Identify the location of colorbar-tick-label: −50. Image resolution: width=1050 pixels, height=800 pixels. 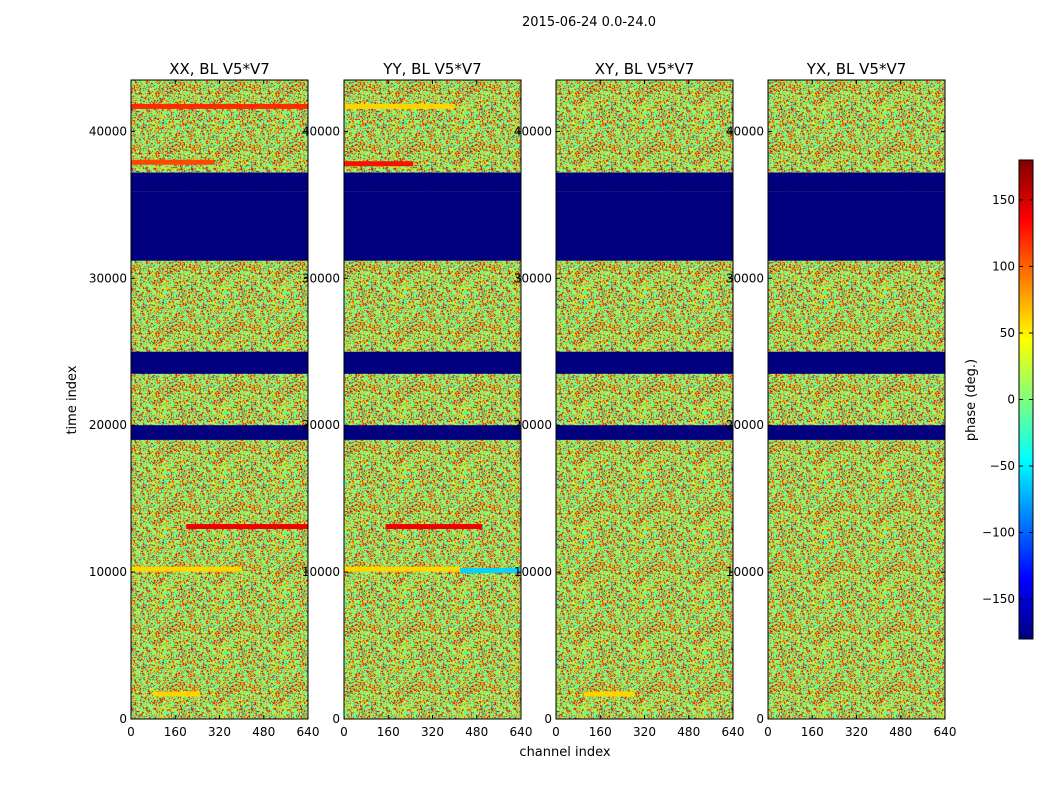
(1002, 466).